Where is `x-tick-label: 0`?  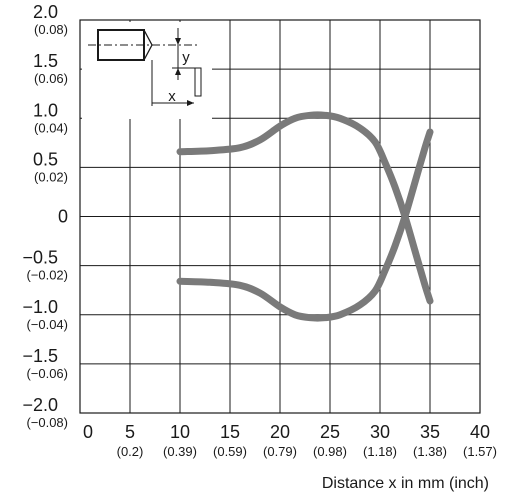 x-tick-label: 0 is located at coordinates (88, 432).